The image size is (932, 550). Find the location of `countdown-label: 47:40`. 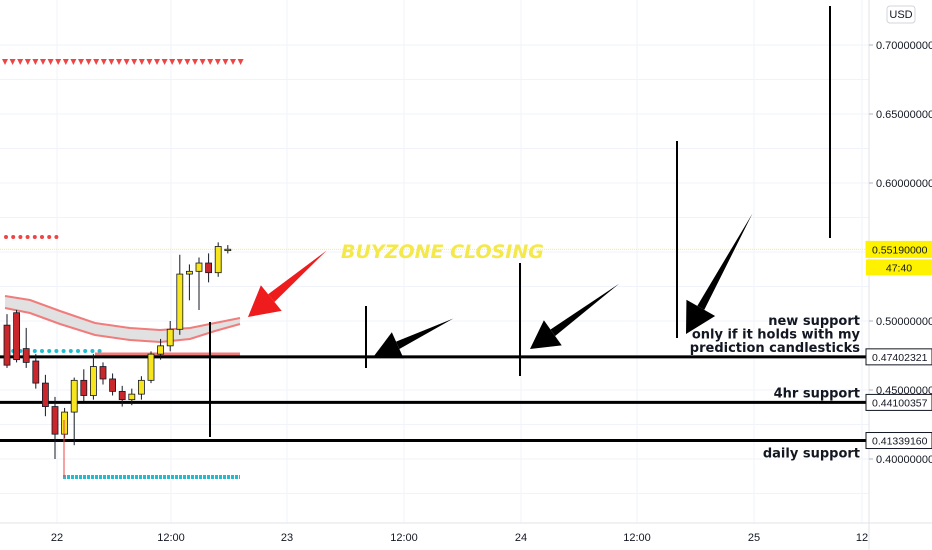

countdown-label: 47:40 is located at coordinates (899, 268).